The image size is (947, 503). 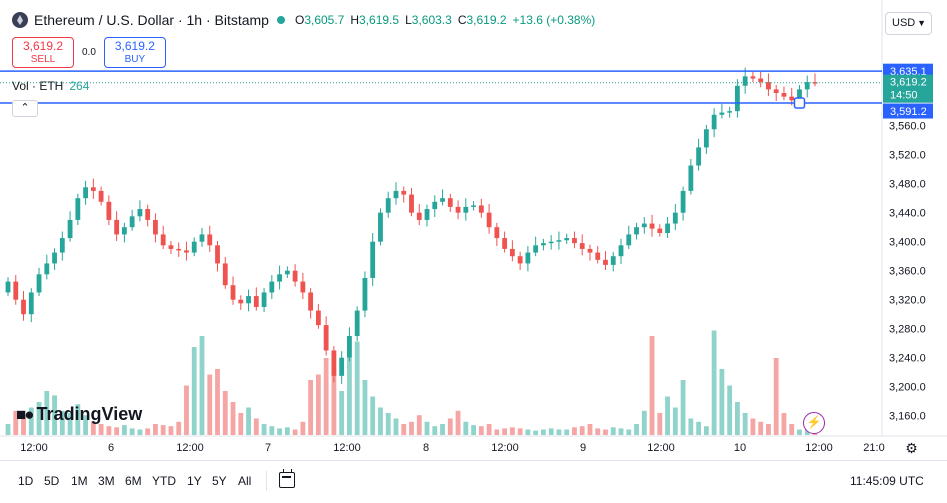 I want to click on timeframe-5y: 5Y, so click(x=219, y=481).